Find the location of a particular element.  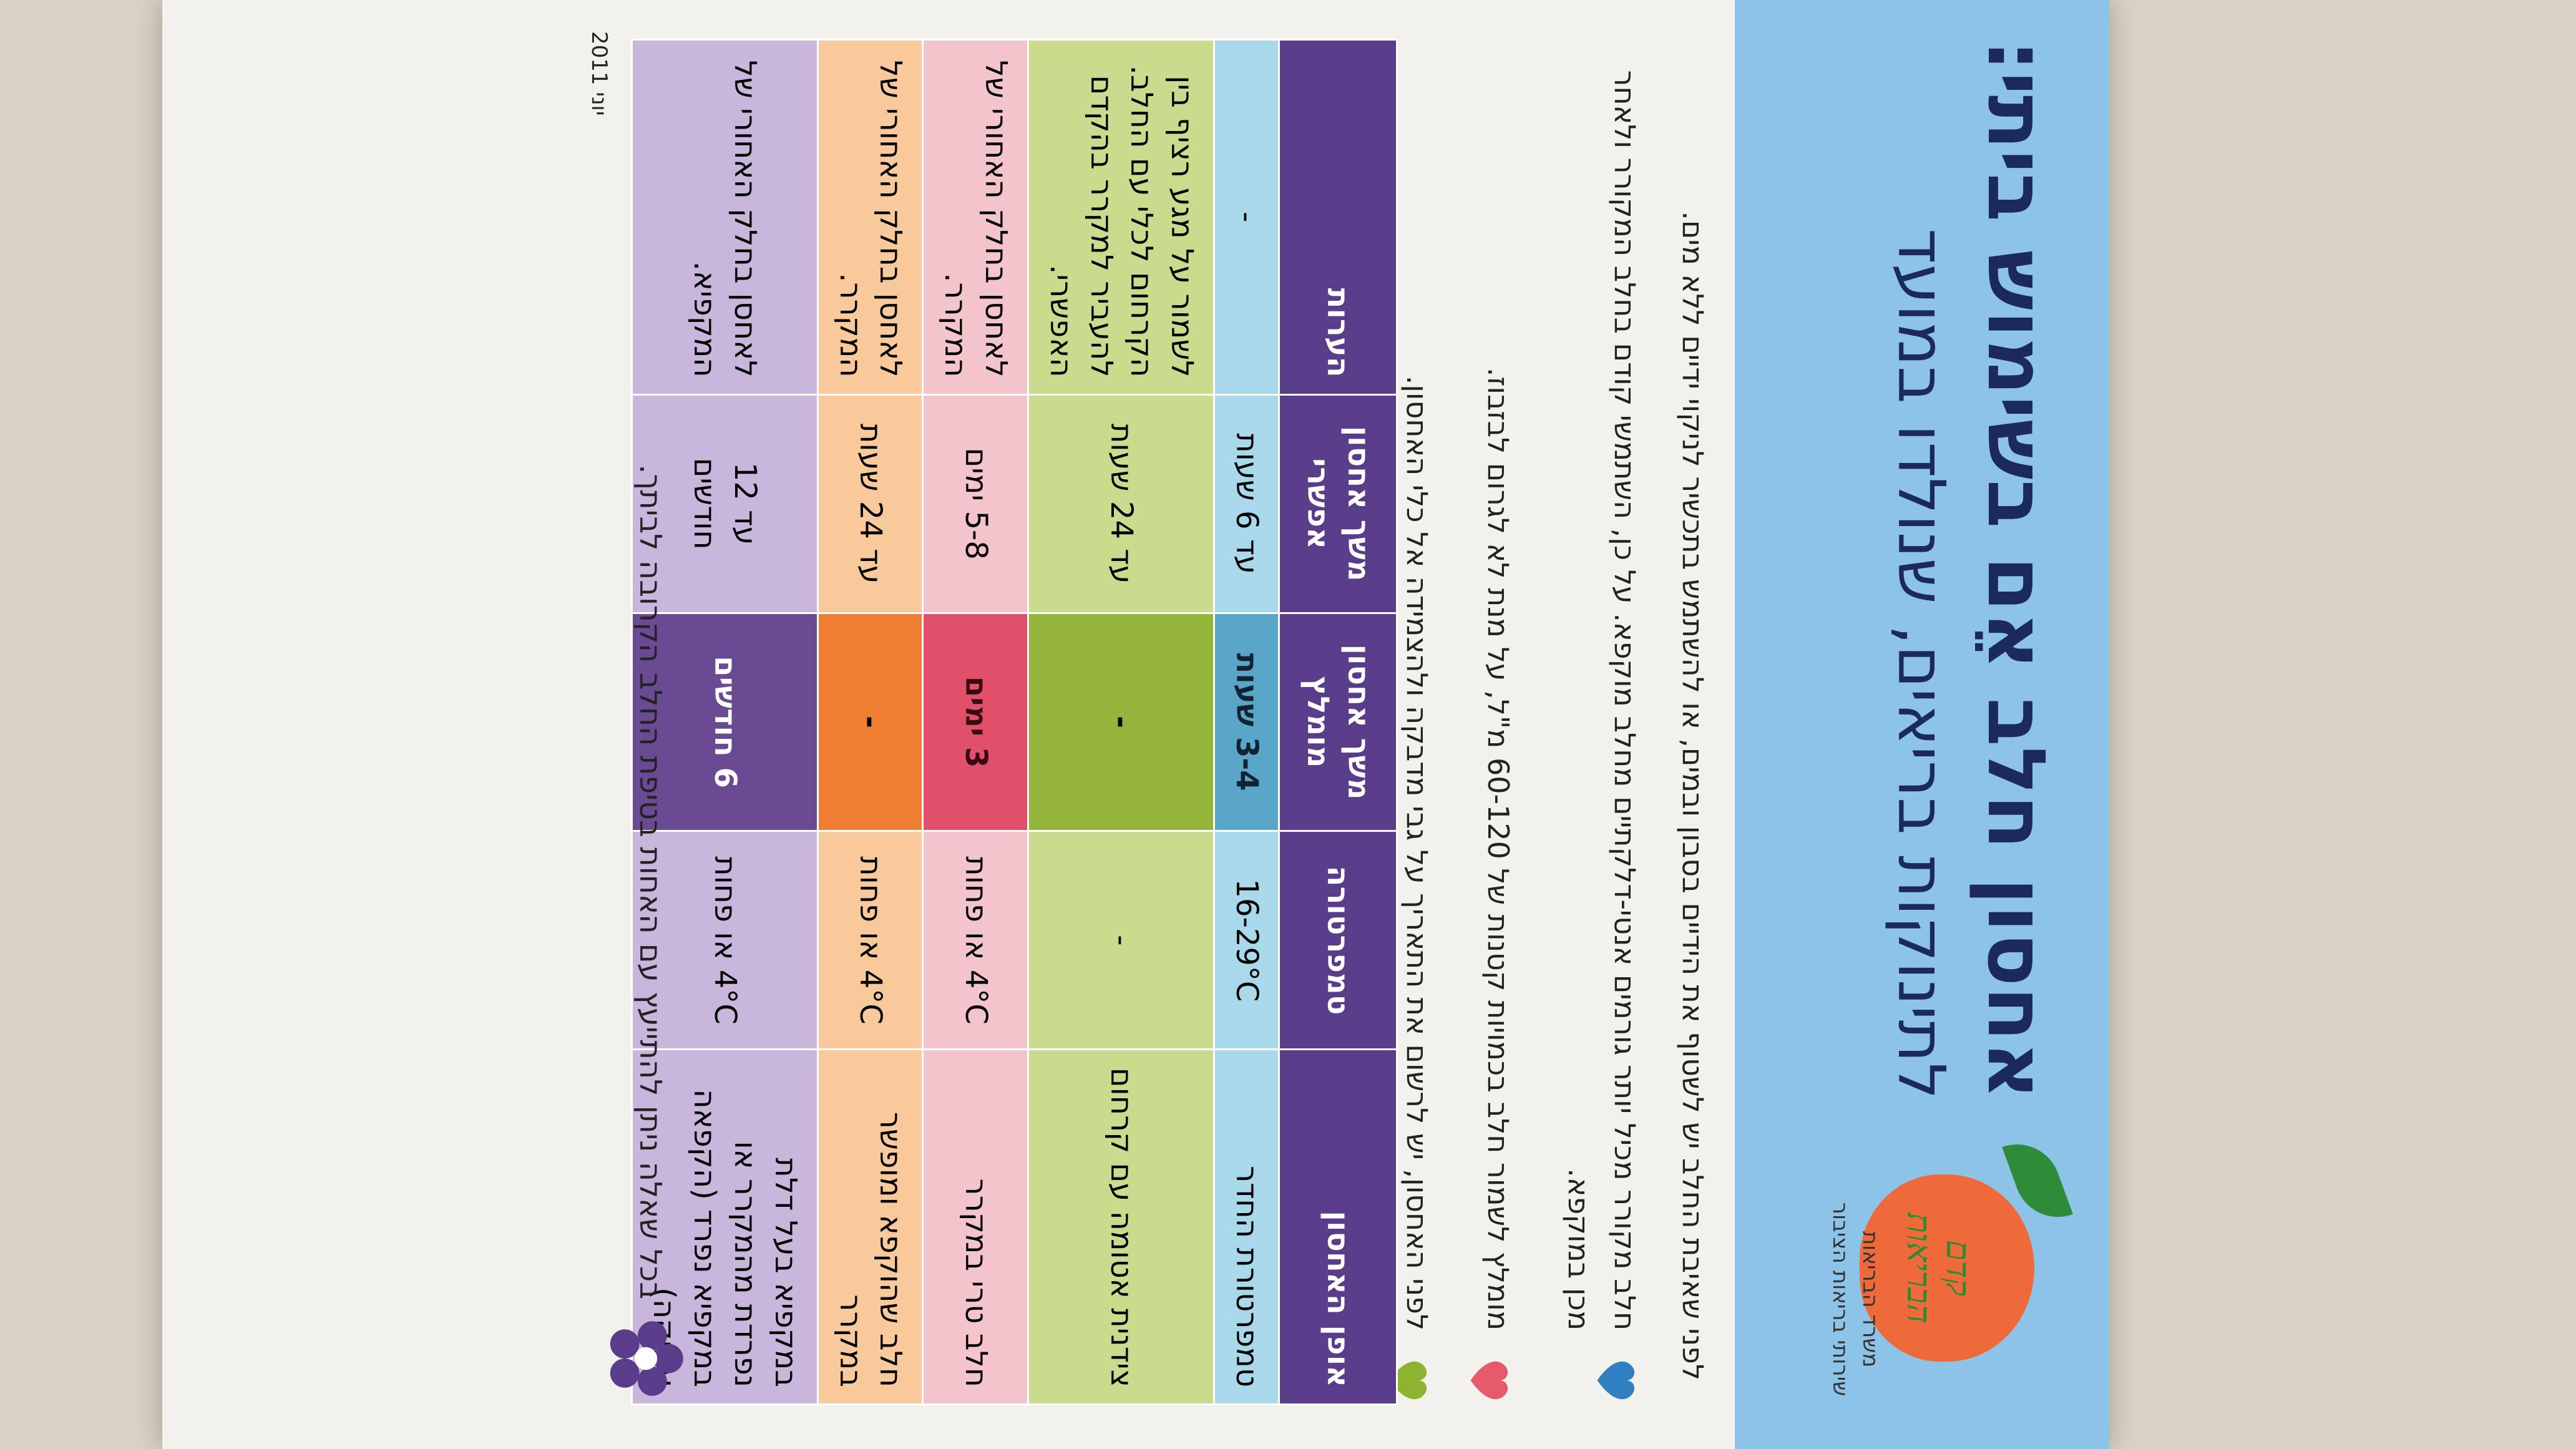

column-header: משך אחסון אפשרי is located at coordinates (1338, 503).